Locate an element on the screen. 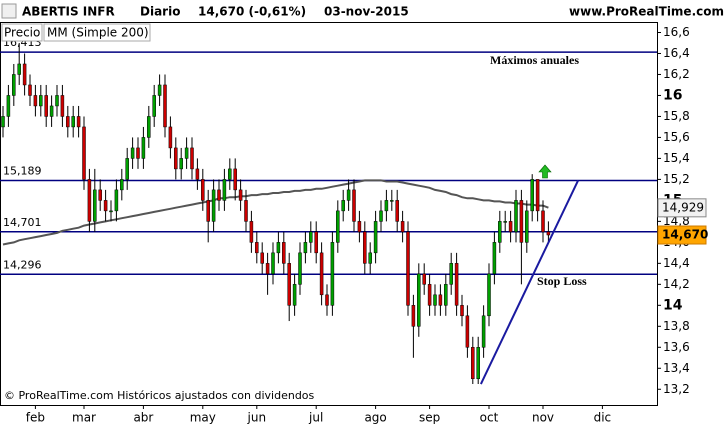 This screenshot has width=728, height=428. y-tick-label: 13,6 is located at coordinates (676, 347).